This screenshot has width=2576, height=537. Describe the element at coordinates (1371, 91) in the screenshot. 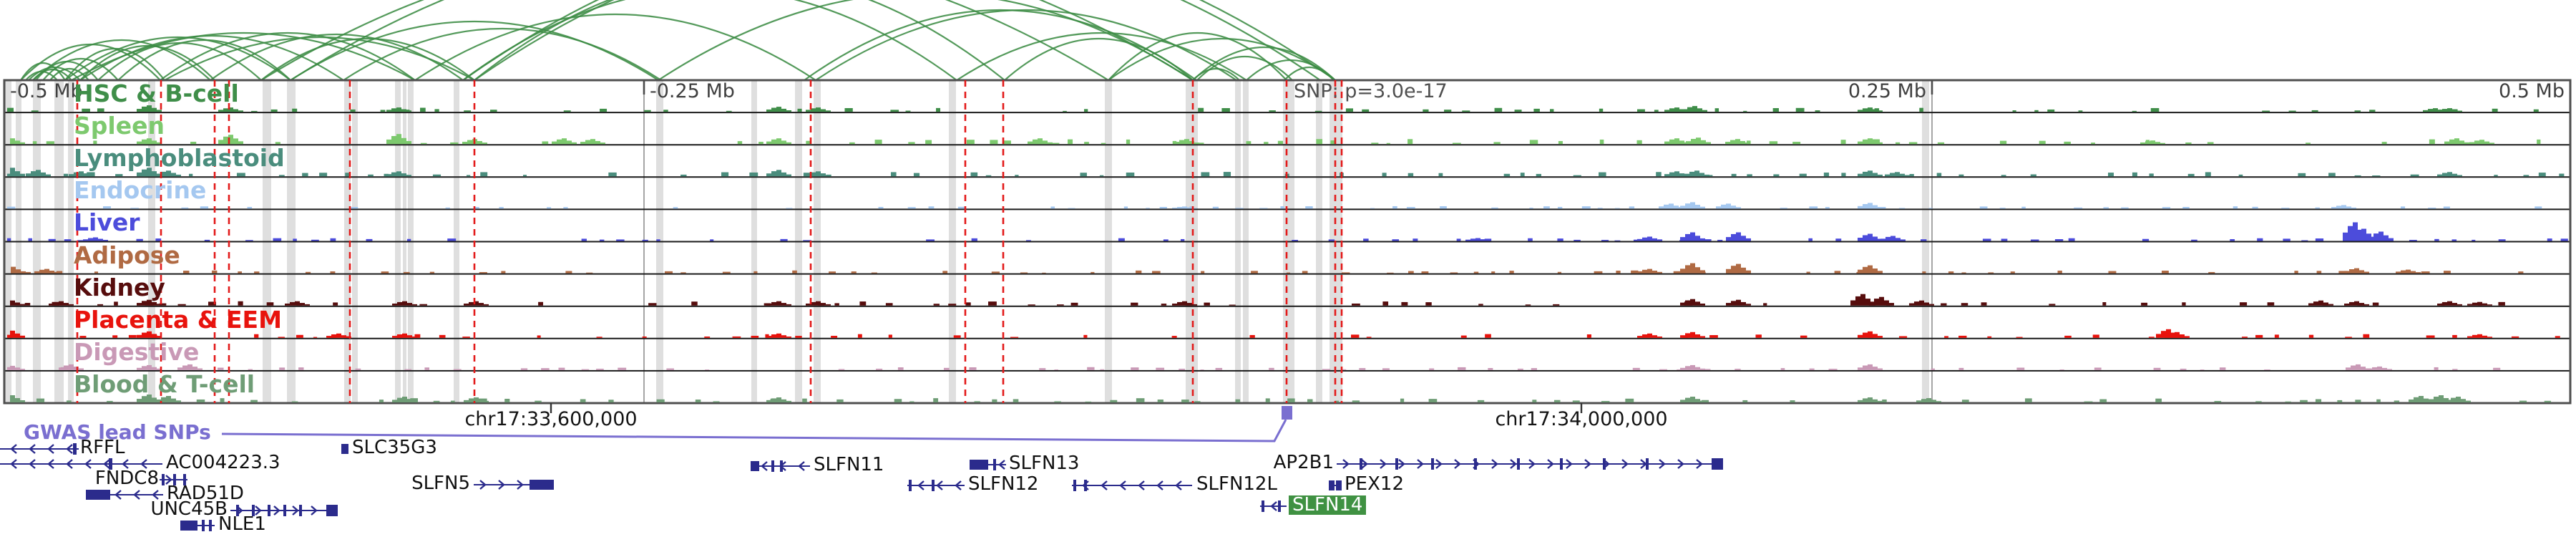

I see `snp-pvalue-label: SNP: p=3.0e-17` at that location.